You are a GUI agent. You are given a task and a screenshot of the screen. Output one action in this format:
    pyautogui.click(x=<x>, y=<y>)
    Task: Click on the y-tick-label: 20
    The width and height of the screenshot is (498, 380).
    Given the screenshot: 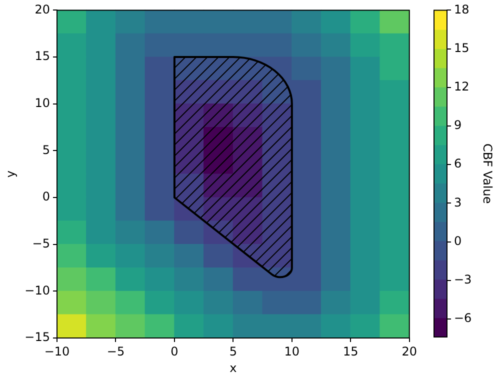 What is the action you would take?
    pyautogui.click(x=42, y=9)
    